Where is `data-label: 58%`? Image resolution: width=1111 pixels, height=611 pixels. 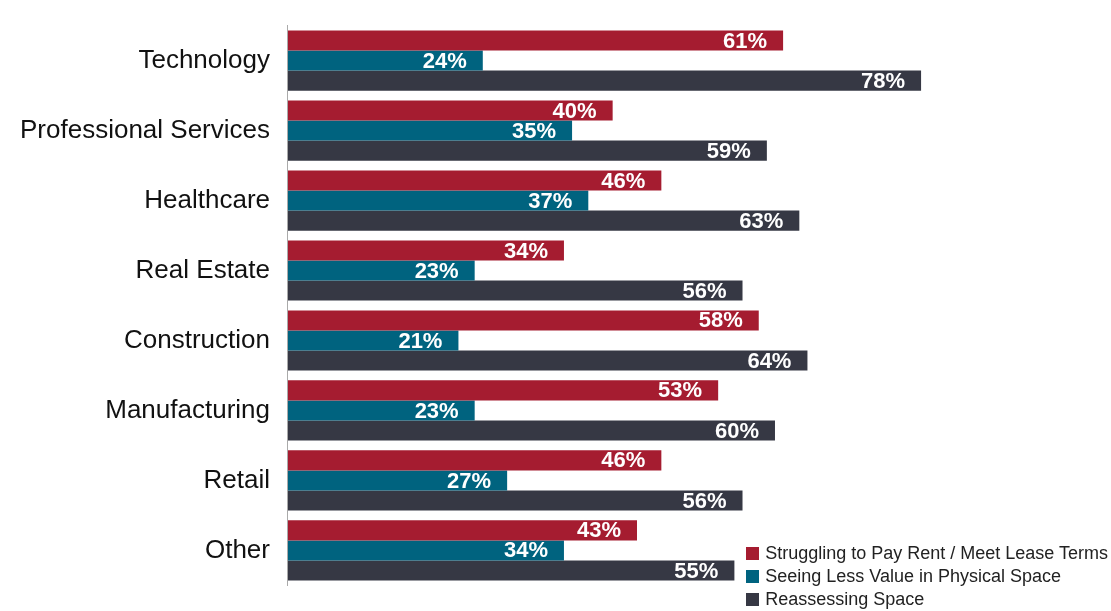
data-label: 58% is located at coordinates (720, 320).